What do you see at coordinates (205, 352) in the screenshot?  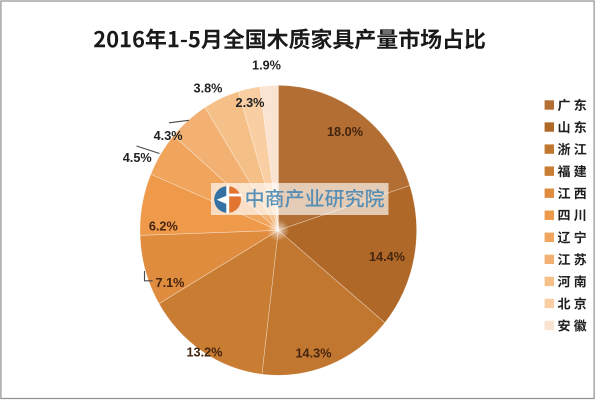 I see `svg-text: 13.2%` at bounding box center [205, 352].